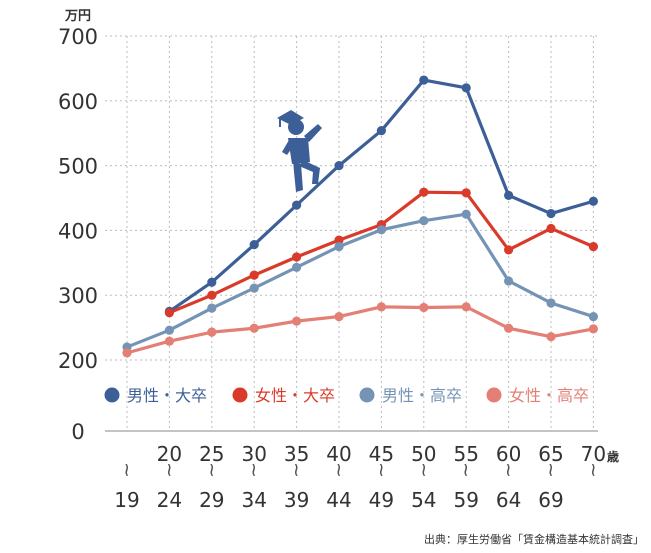  I want to click on x-tick-start: 40, so click(338, 454).